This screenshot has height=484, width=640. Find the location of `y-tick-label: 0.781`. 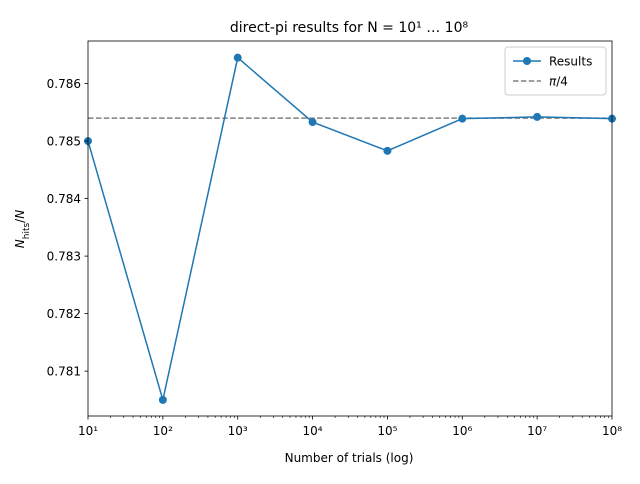

y-tick-label: 0.781 is located at coordinates (64, 372).